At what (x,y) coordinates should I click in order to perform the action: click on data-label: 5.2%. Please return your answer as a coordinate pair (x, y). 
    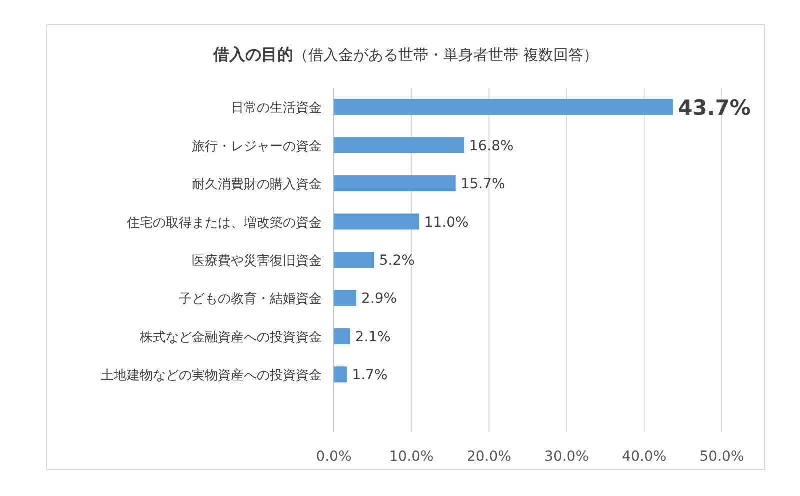
    Looking at the image, I should click on (397, 261).